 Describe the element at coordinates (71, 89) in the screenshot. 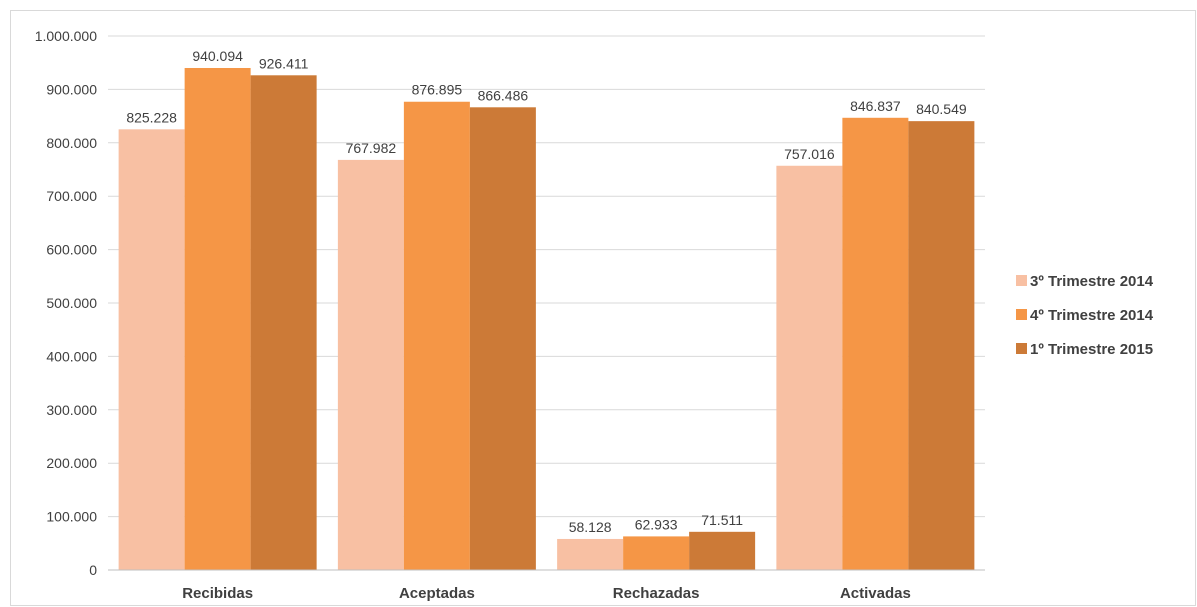

I see `y-tick-label: 900.000` at that location.